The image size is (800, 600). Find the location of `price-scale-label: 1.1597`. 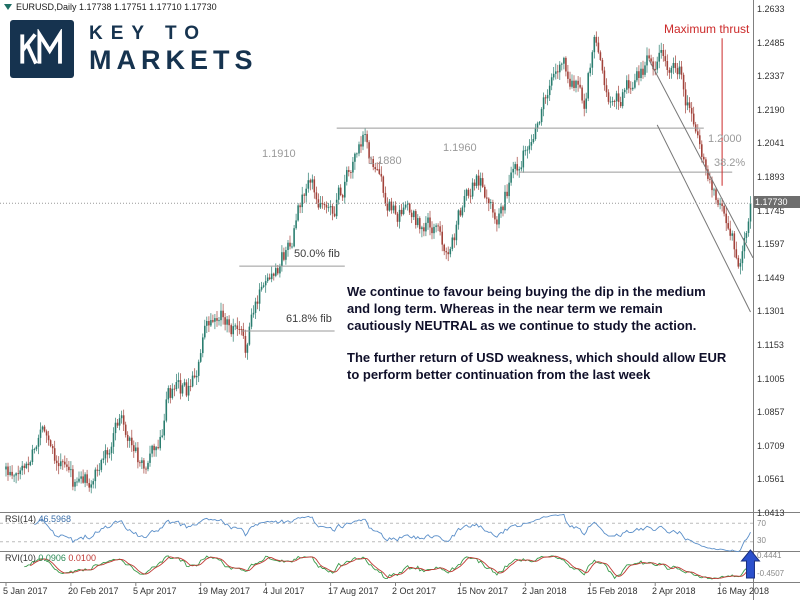

price-scale-label: 1.1597 is located at coordinates (771, 244).